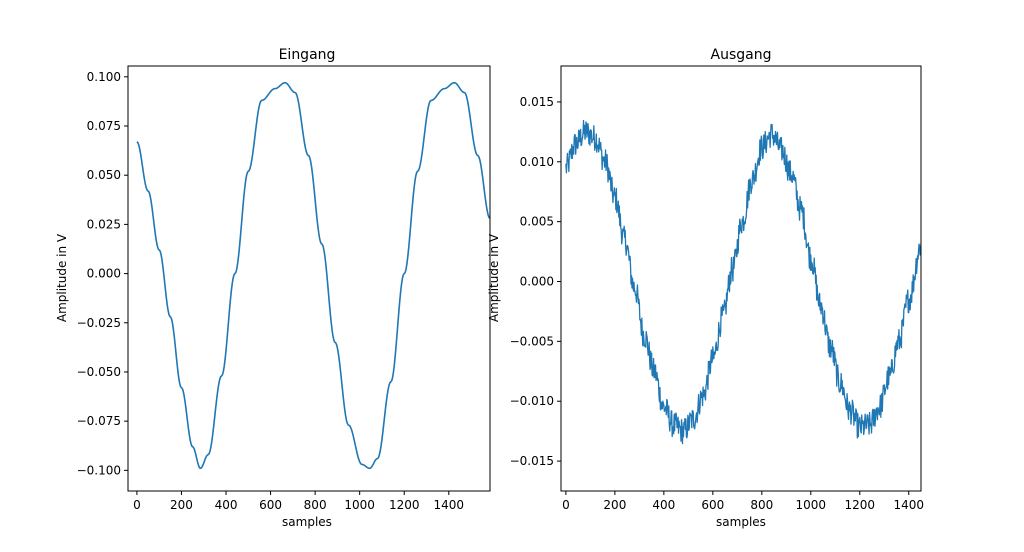  I want to click on eingang-y-tick-label: −0.050, so click(99, 372).